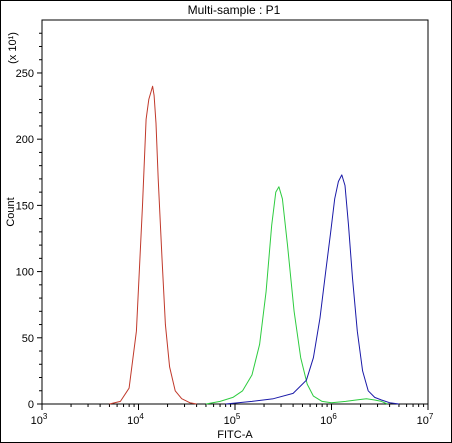 The image size is (452, 443). I want to click on y-multiplier-label: (x 10¹), so click(13, 48).